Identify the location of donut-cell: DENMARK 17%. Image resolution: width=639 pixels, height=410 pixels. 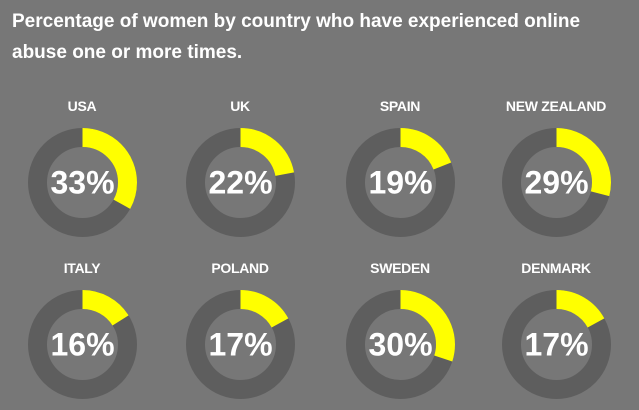
(556, 335).